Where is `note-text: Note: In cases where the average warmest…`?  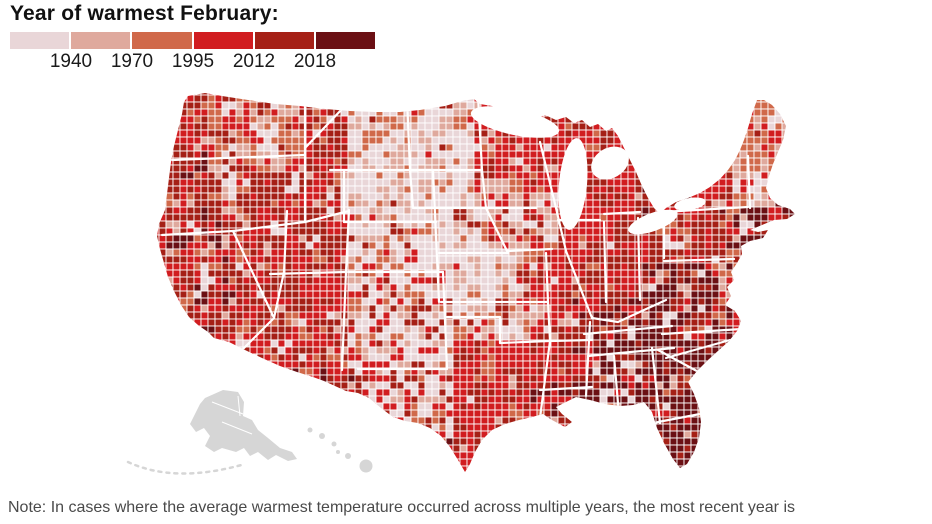 note-text: Note: In cases where the average warmest… is located at coordinates (402, 507).